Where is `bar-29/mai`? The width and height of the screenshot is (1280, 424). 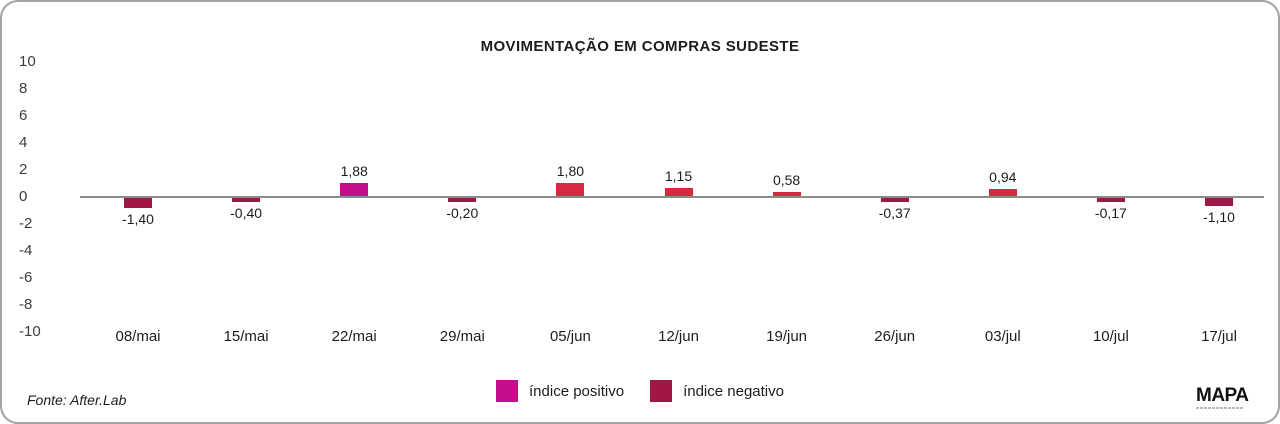
bar-29/mai is located at coordinates (462, 200).